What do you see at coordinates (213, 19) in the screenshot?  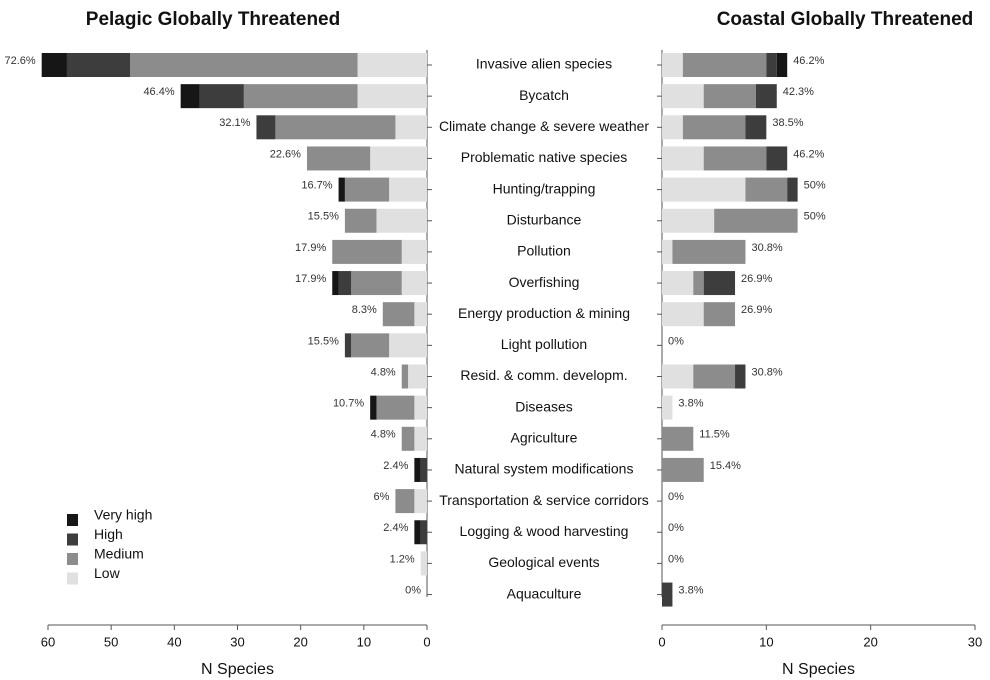 I see `panel-title: Pelagic Globally Threatened` at bounding box center [213, 19].